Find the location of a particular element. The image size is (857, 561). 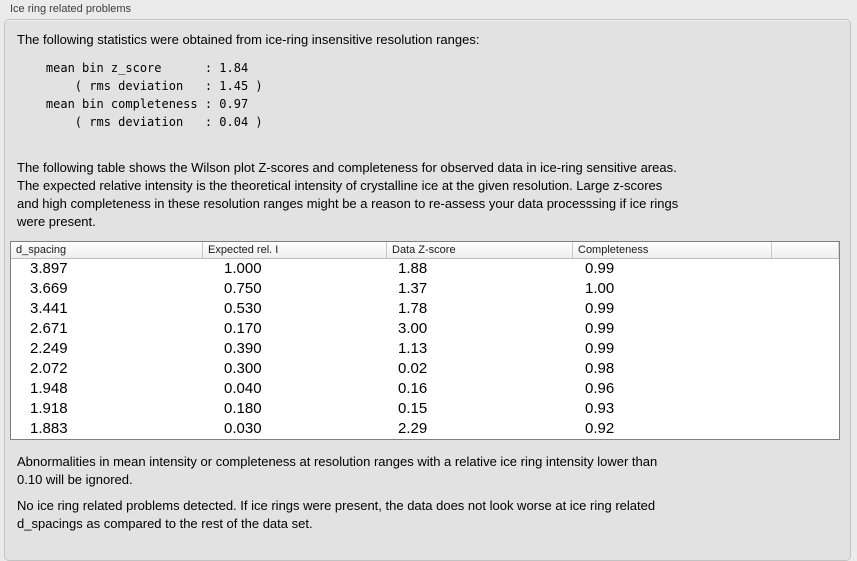

table-cell: 0.300 is located at coordinates (243, 368).